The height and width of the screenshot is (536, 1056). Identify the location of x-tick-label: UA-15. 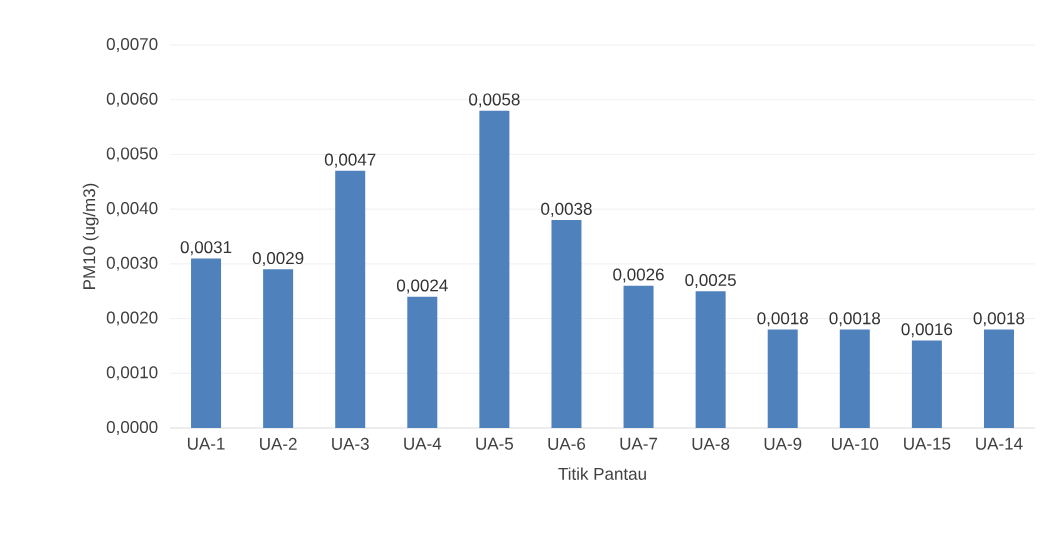
(927, 443).